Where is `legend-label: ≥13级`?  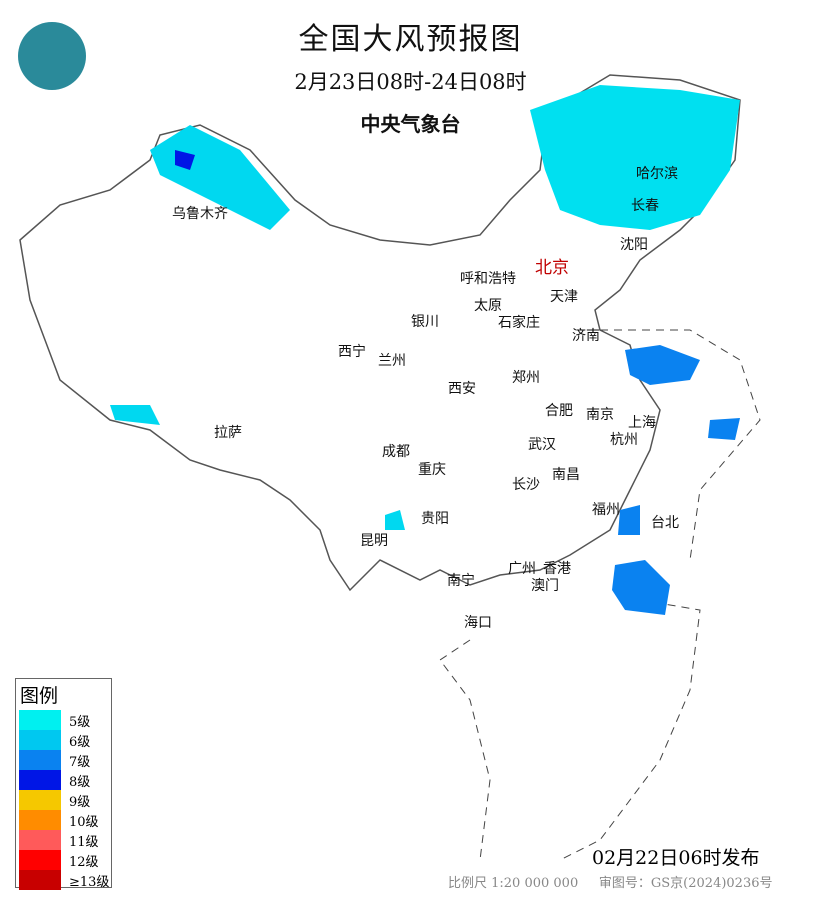
legend-label: ≥13级 is located at coordinates (89, 882).